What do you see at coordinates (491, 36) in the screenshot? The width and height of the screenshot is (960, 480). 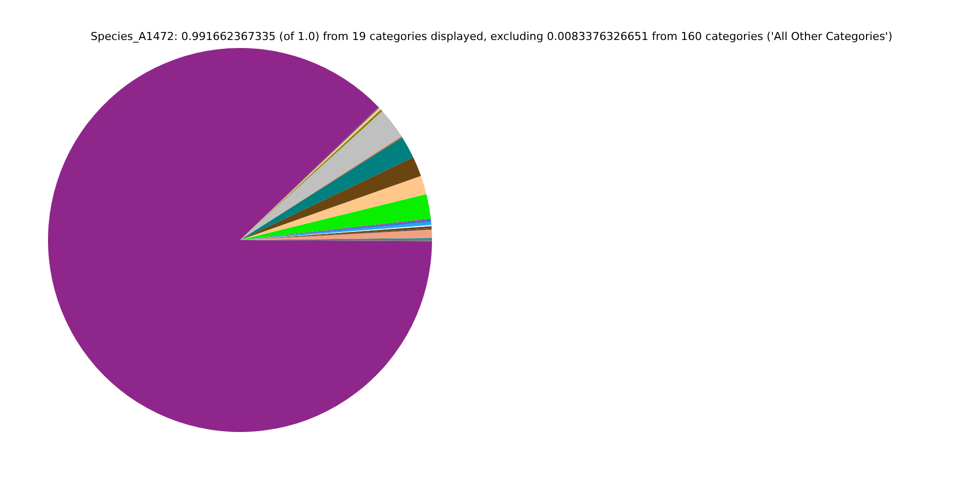 I see `text: Species_A1472: 0.991662367335 (of 1.0) from 19 categories displayed, excluding 0.0083376326651 from 160 categories ('All Other Categories')` at bounding box center [491, 36].